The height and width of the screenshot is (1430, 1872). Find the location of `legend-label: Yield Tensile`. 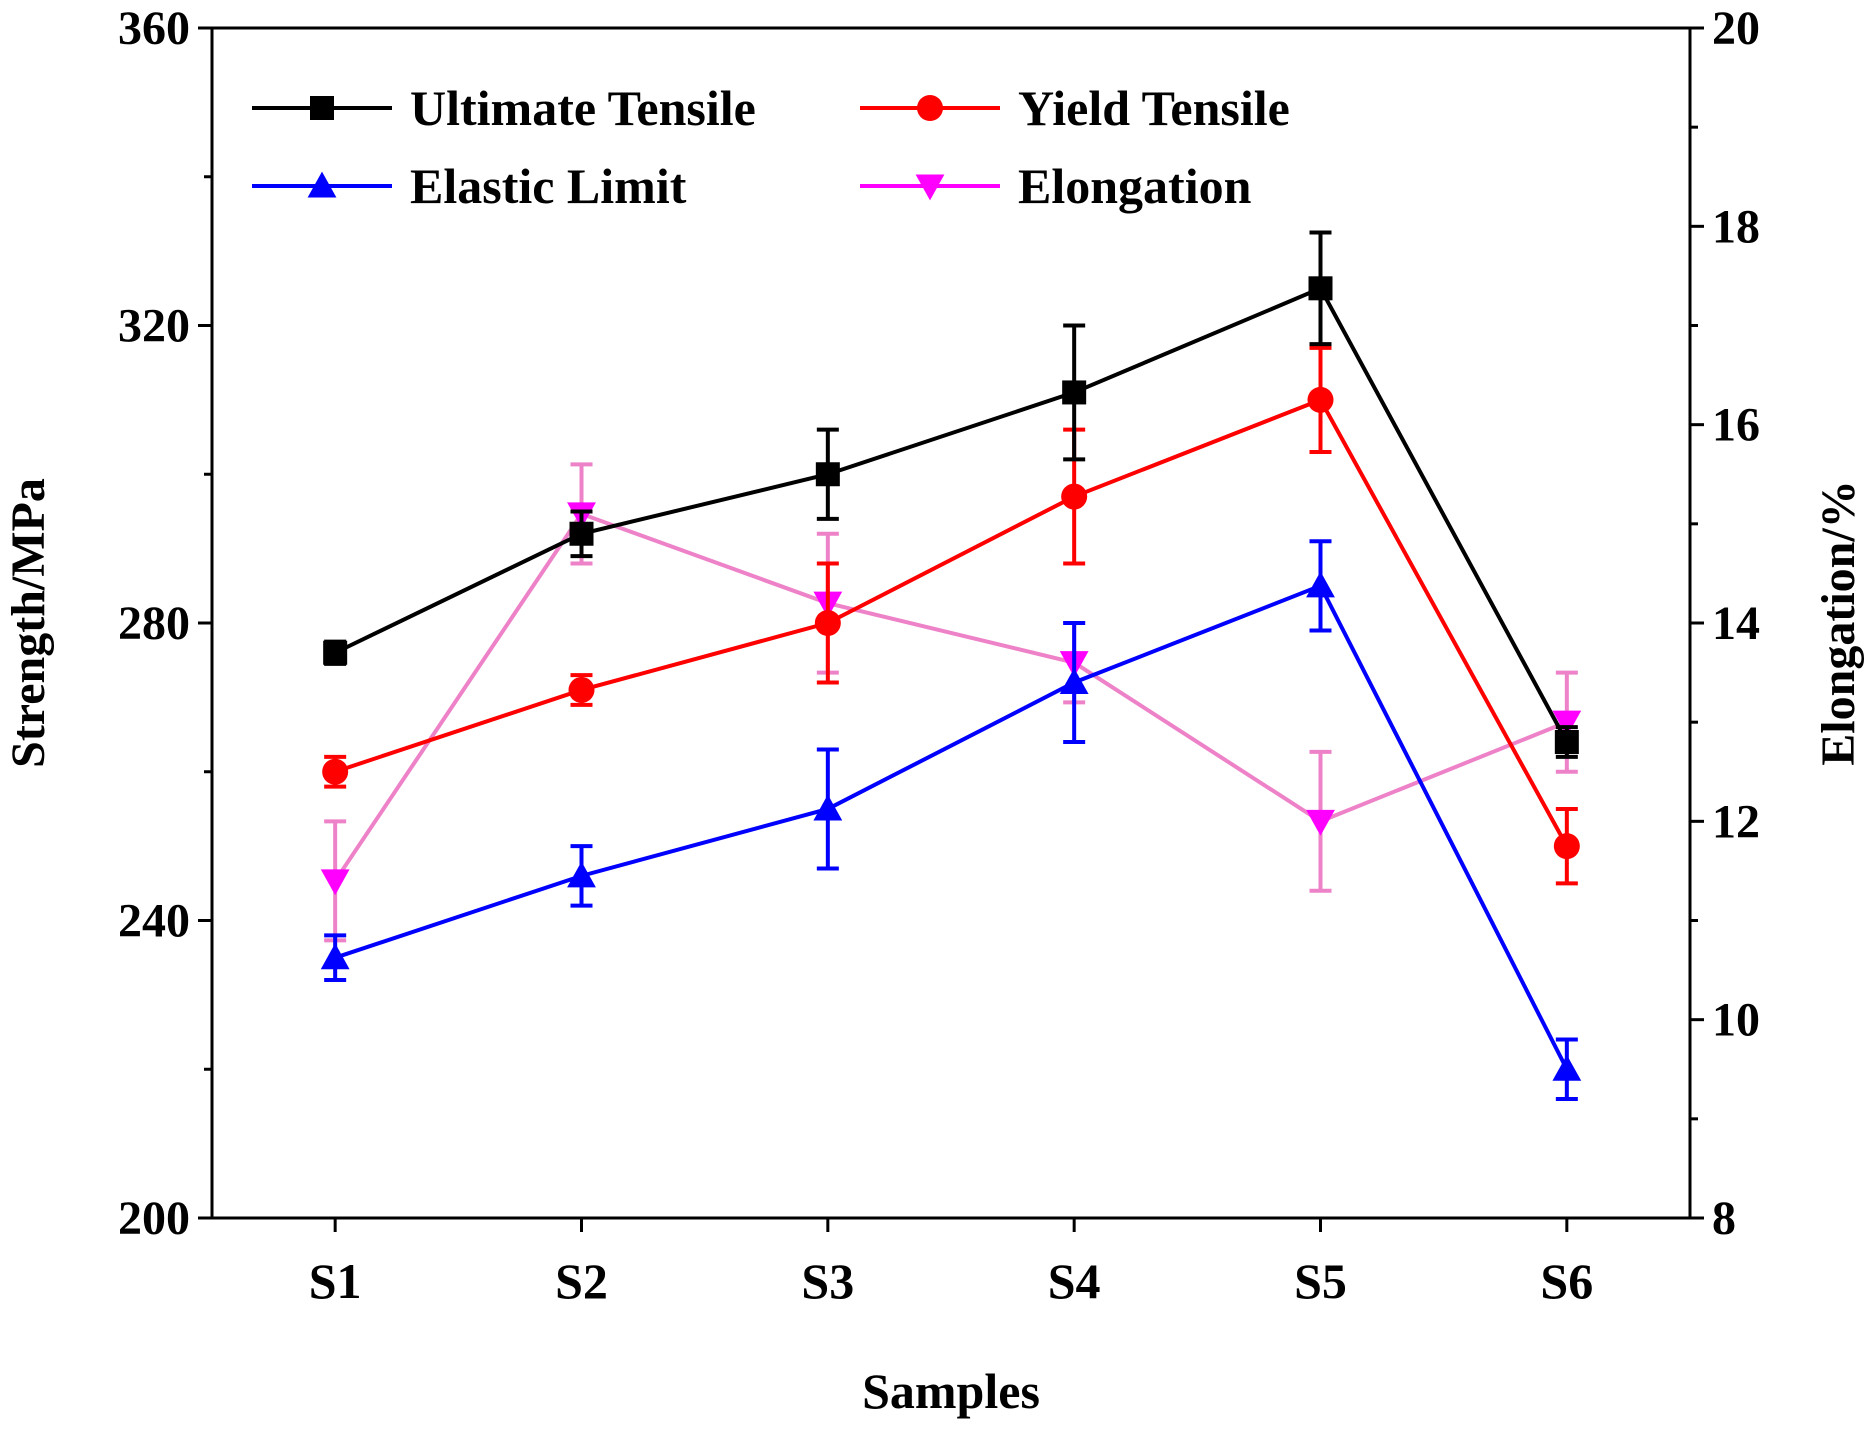

legend-label: Yield Tensile is located at coordinates (1154, 108).